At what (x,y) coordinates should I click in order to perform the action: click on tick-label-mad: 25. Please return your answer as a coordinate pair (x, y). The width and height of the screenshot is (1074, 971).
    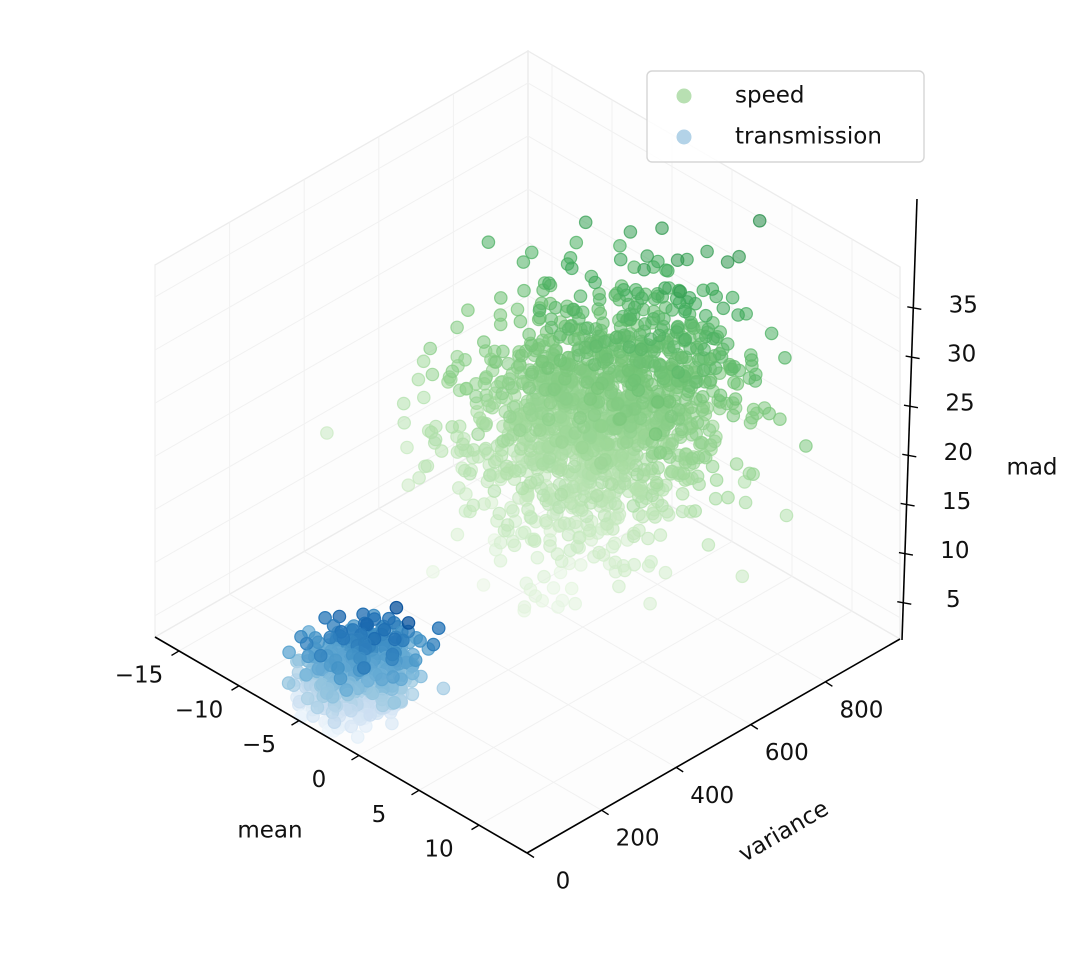
    Looking at the image, I should click on (959, 404).